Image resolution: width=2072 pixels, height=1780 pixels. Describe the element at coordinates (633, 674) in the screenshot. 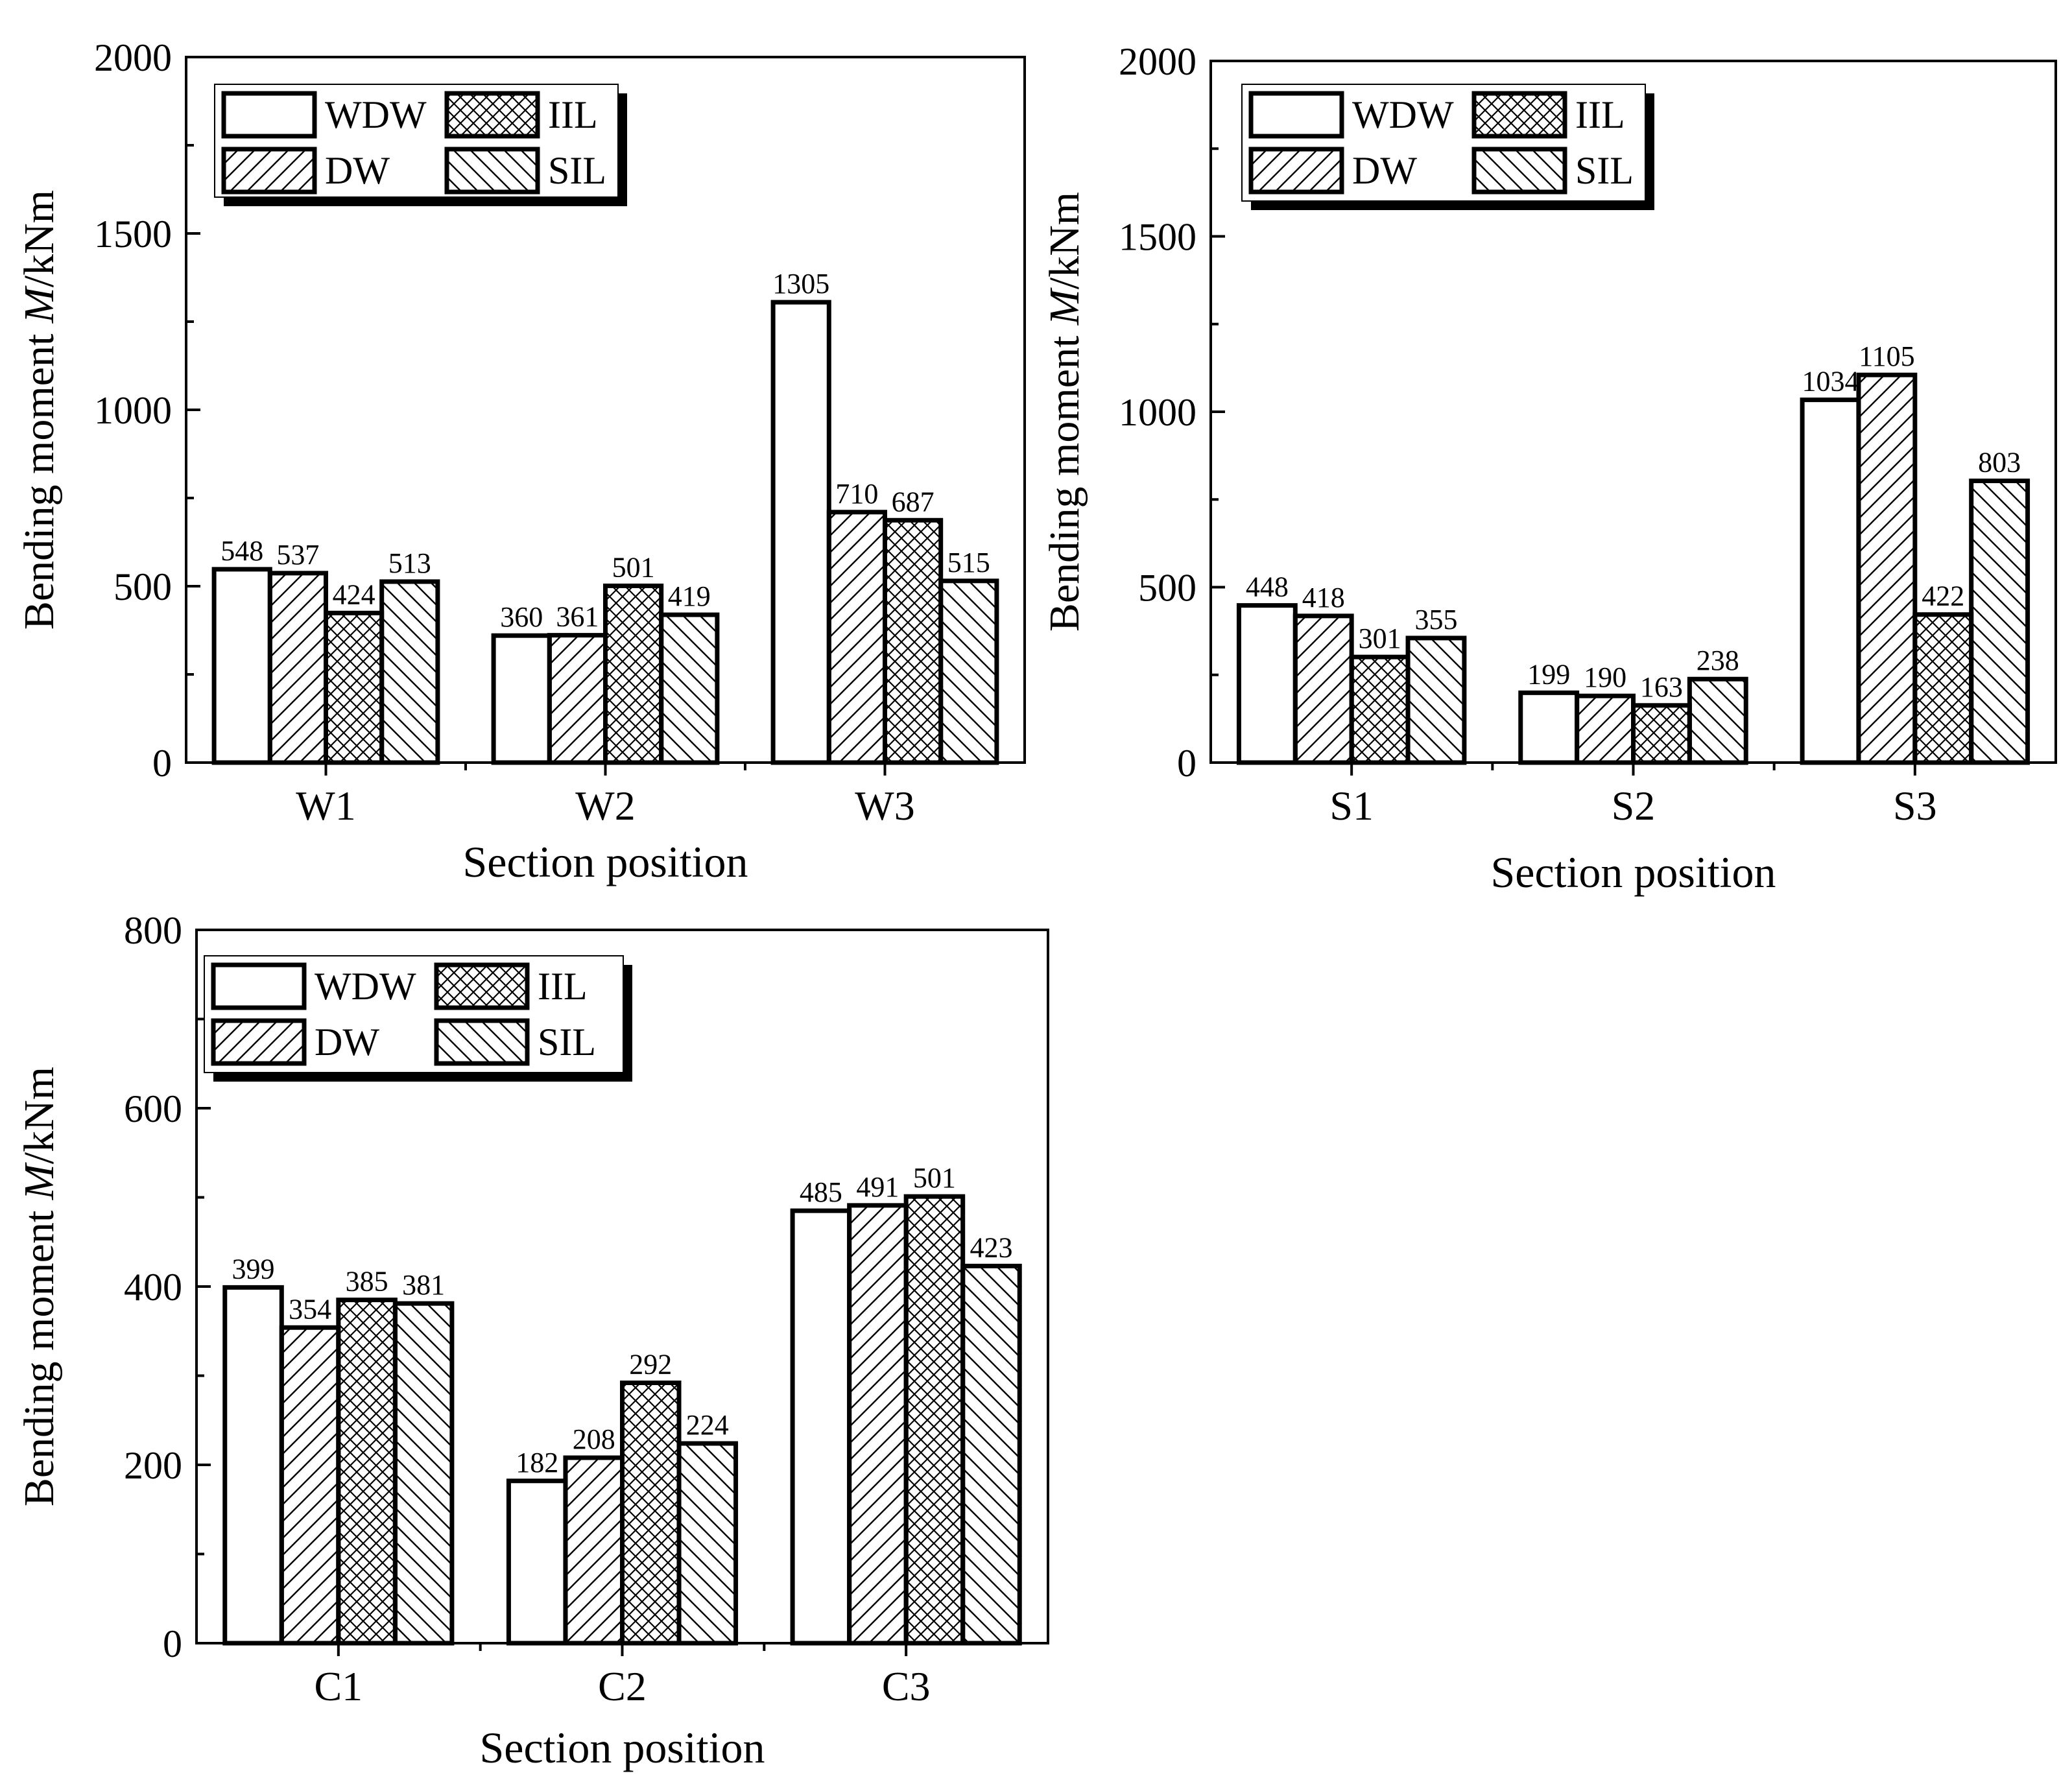

I see `bar-w2-iil` at that location.